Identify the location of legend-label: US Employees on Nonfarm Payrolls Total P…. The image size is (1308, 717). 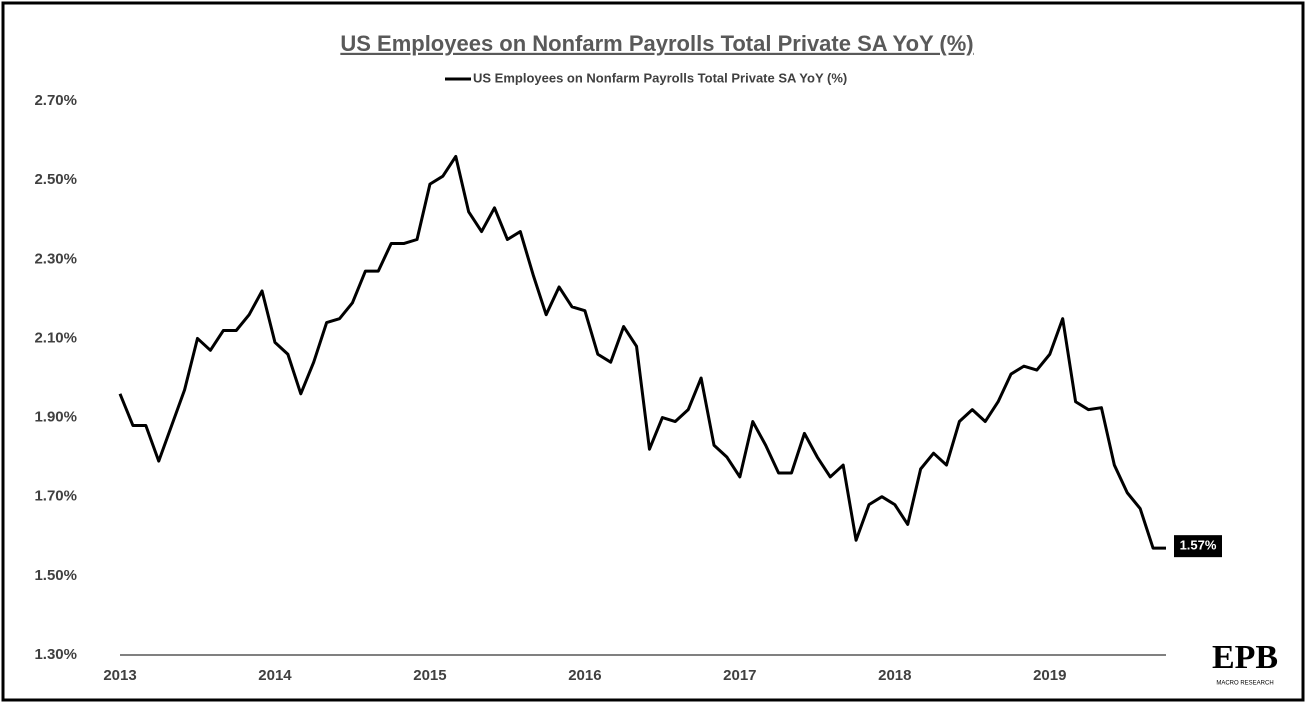
(660, 77).